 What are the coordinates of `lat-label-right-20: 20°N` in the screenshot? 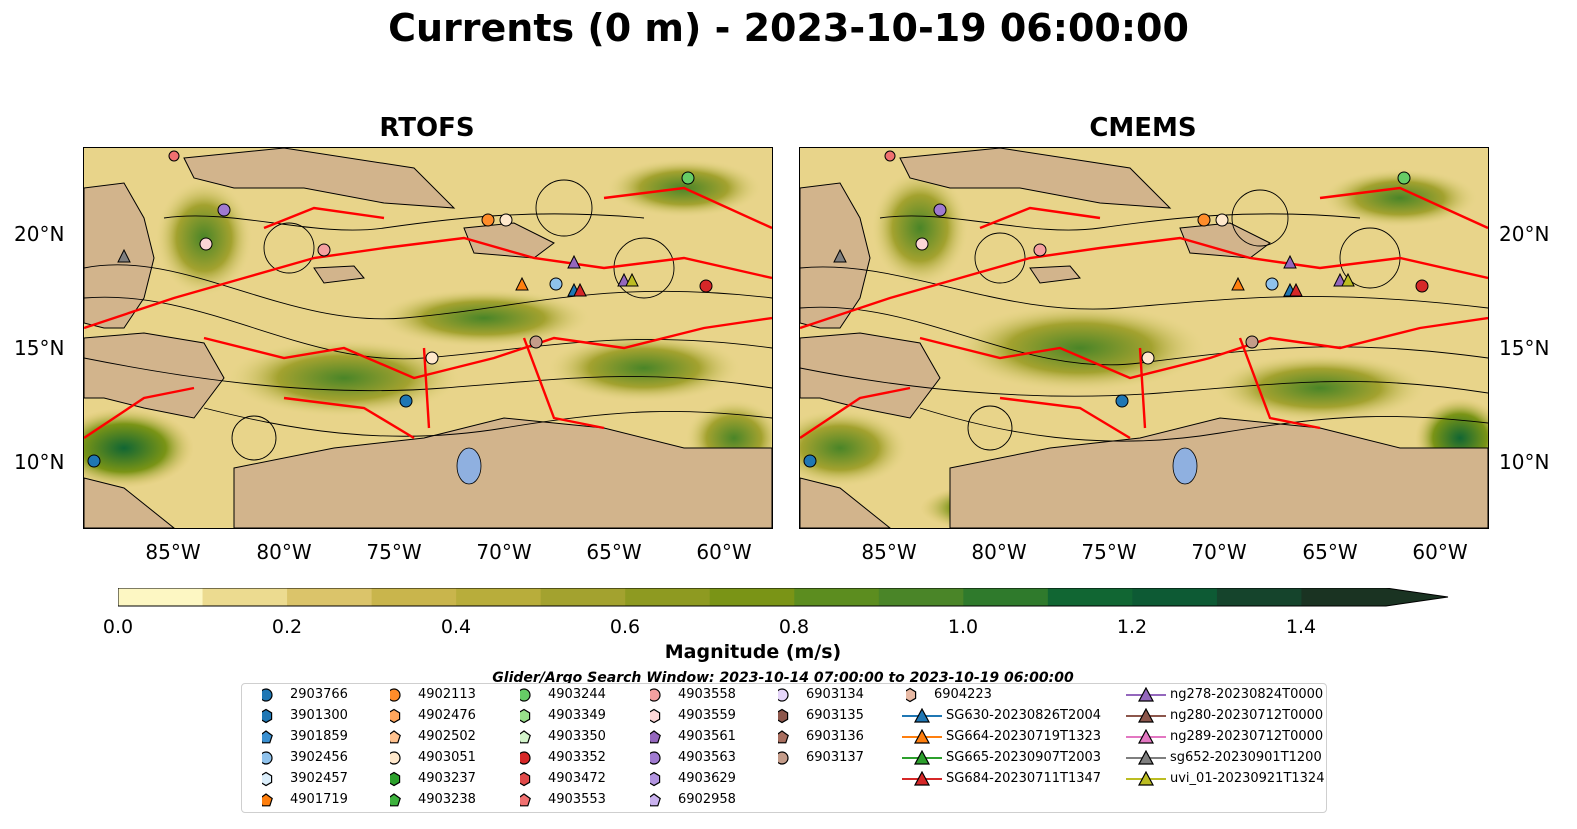 It's located at (1524, 234).